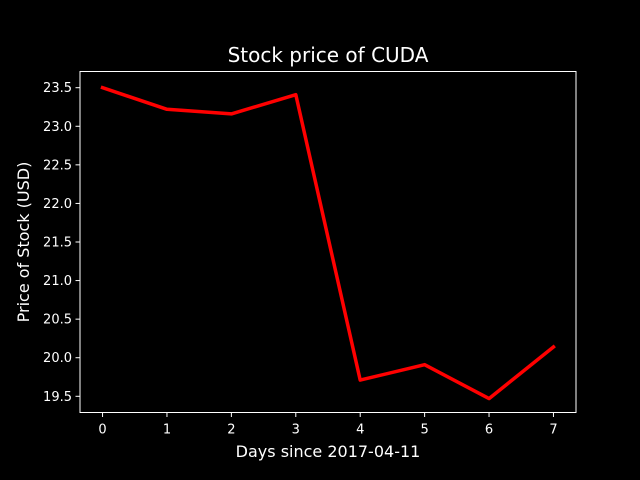 The width and height of the screenshot is (640, 480). I want to click on x-tick-label: 4, so click(360, 430).